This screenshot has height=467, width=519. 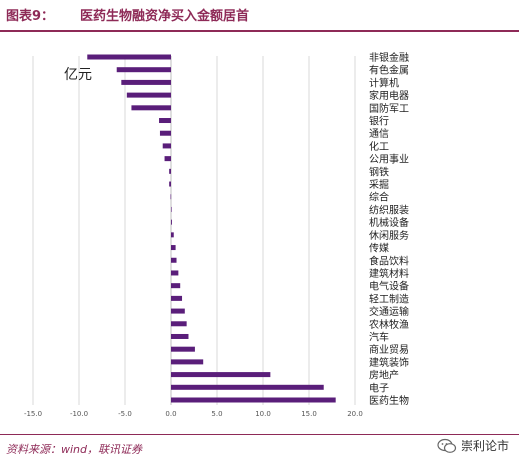 What do you see at coordinates (389, 311) in the screenshot?
I see `category-label: 交通运输` at bounding box center [389, 311].